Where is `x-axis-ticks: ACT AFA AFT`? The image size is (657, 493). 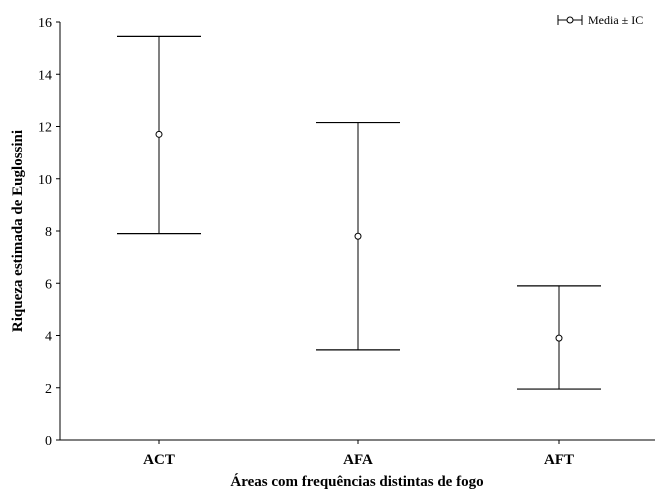
x-axis-ticks: ACT AFA AFT is located at coordinates (358, 454).